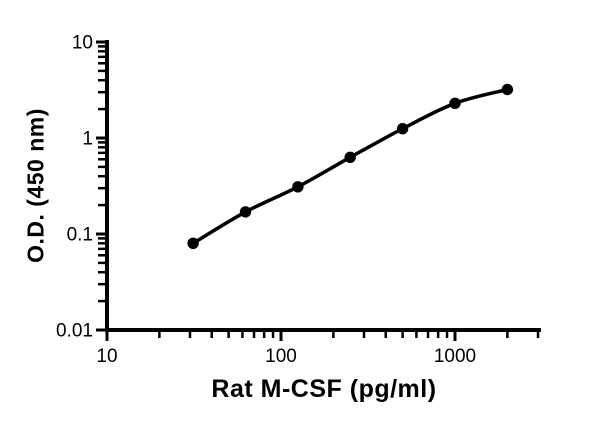 This screenshot has width=600, height=421. I want to click on y-tick-label: 0.1, so click(80, 235).